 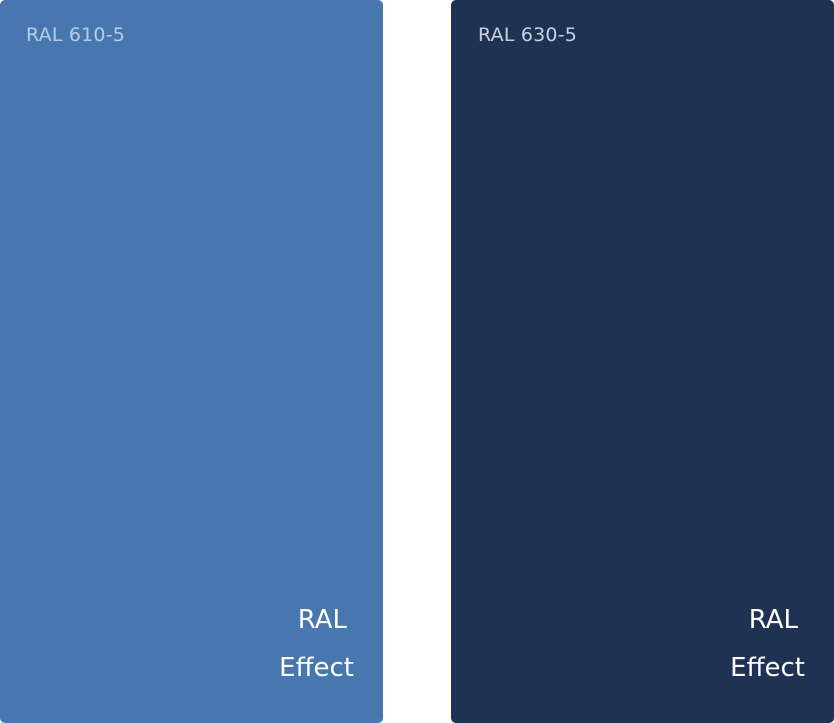 I want to click on swatch-code-label: RAL 630-5, so click(x=528, y=35).